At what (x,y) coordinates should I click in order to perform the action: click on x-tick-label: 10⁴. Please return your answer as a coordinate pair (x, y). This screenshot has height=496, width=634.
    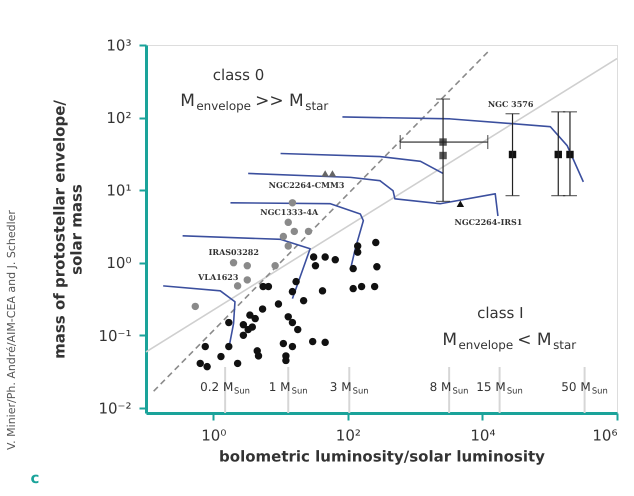
    Looking at the image, I should click on (483, 435).